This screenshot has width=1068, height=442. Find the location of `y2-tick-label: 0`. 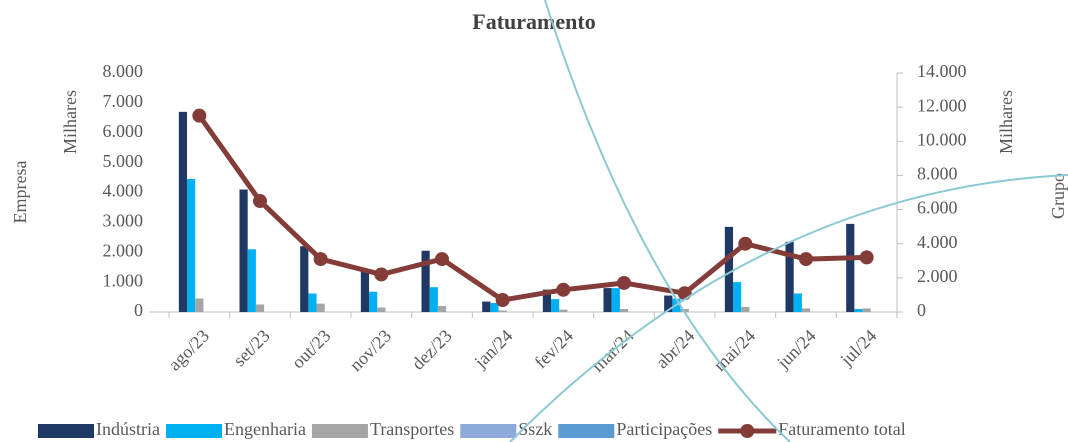

y2-tick-label: 0 is located at coordinates (921, 310).